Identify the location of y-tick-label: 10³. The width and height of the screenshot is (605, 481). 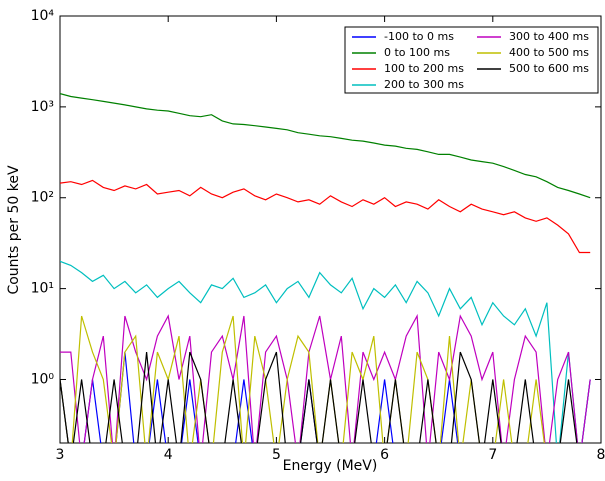
(42, 107).